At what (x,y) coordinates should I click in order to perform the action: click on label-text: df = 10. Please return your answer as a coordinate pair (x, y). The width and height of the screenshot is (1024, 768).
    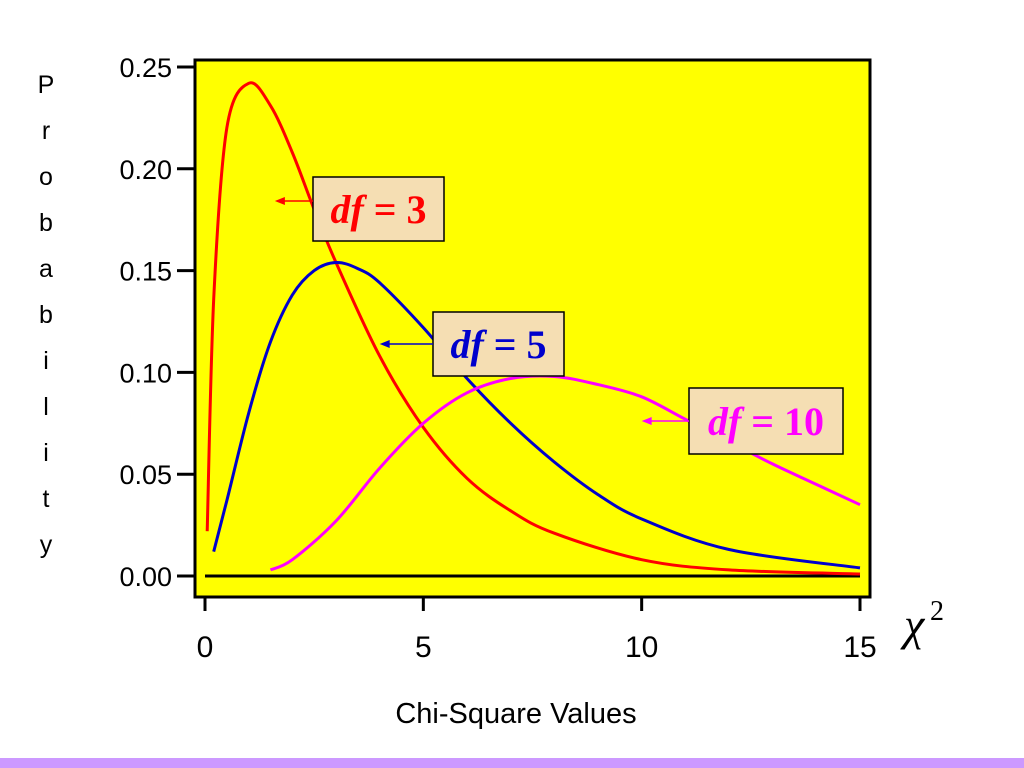
    Looking at the image, I should click on (766, 421).